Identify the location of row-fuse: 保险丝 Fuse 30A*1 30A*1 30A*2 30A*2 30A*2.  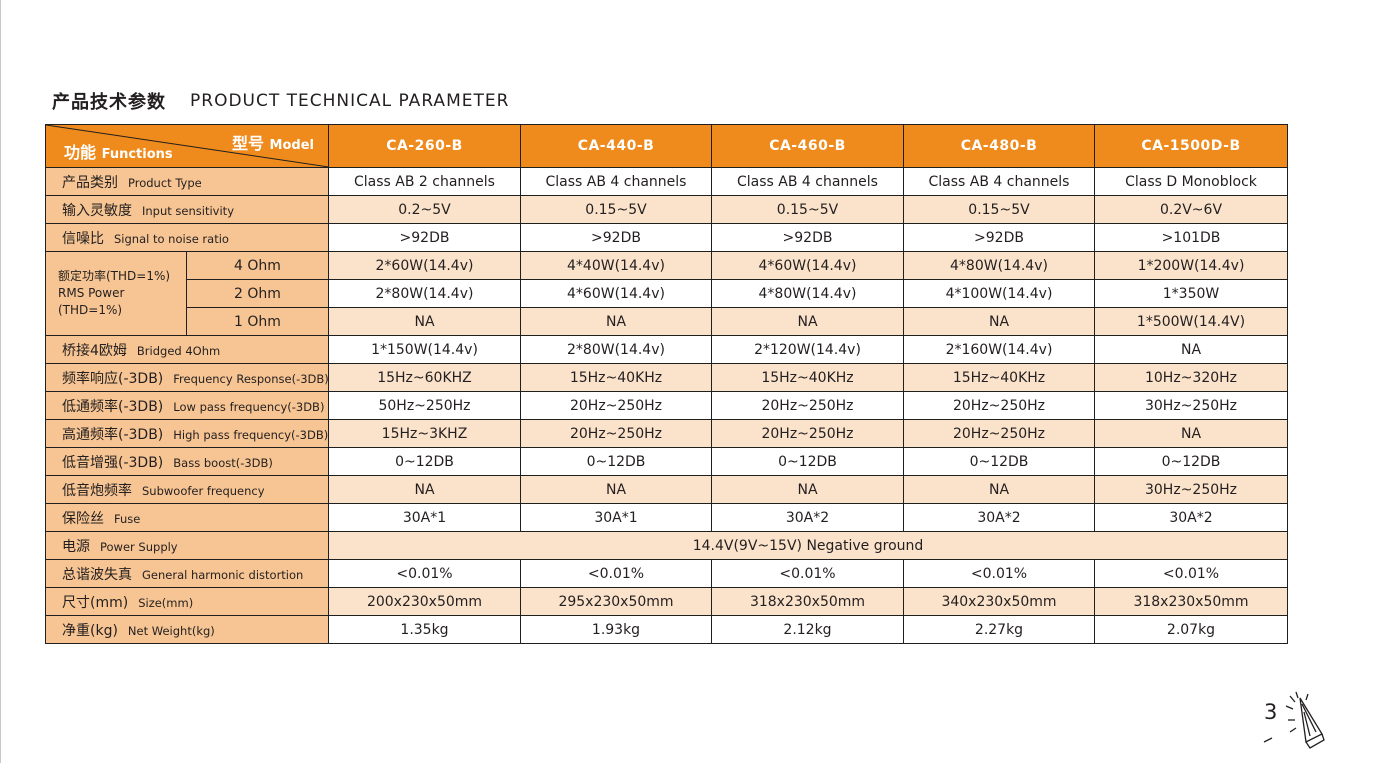
(666, 517).